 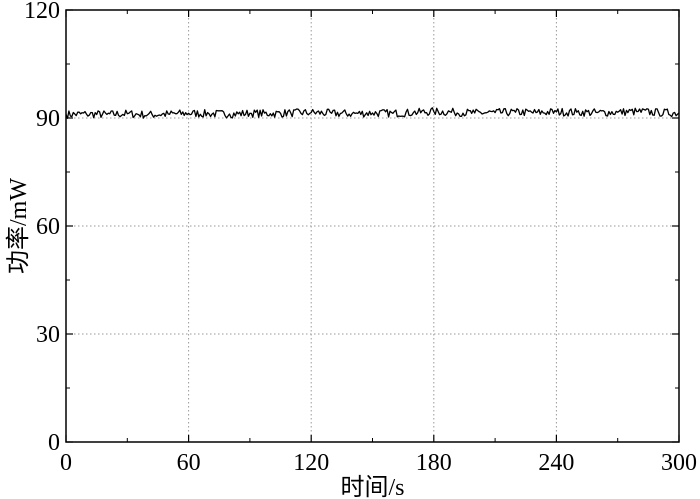 I want to click on y-tick-label: 60, so click(x=48, y=227).